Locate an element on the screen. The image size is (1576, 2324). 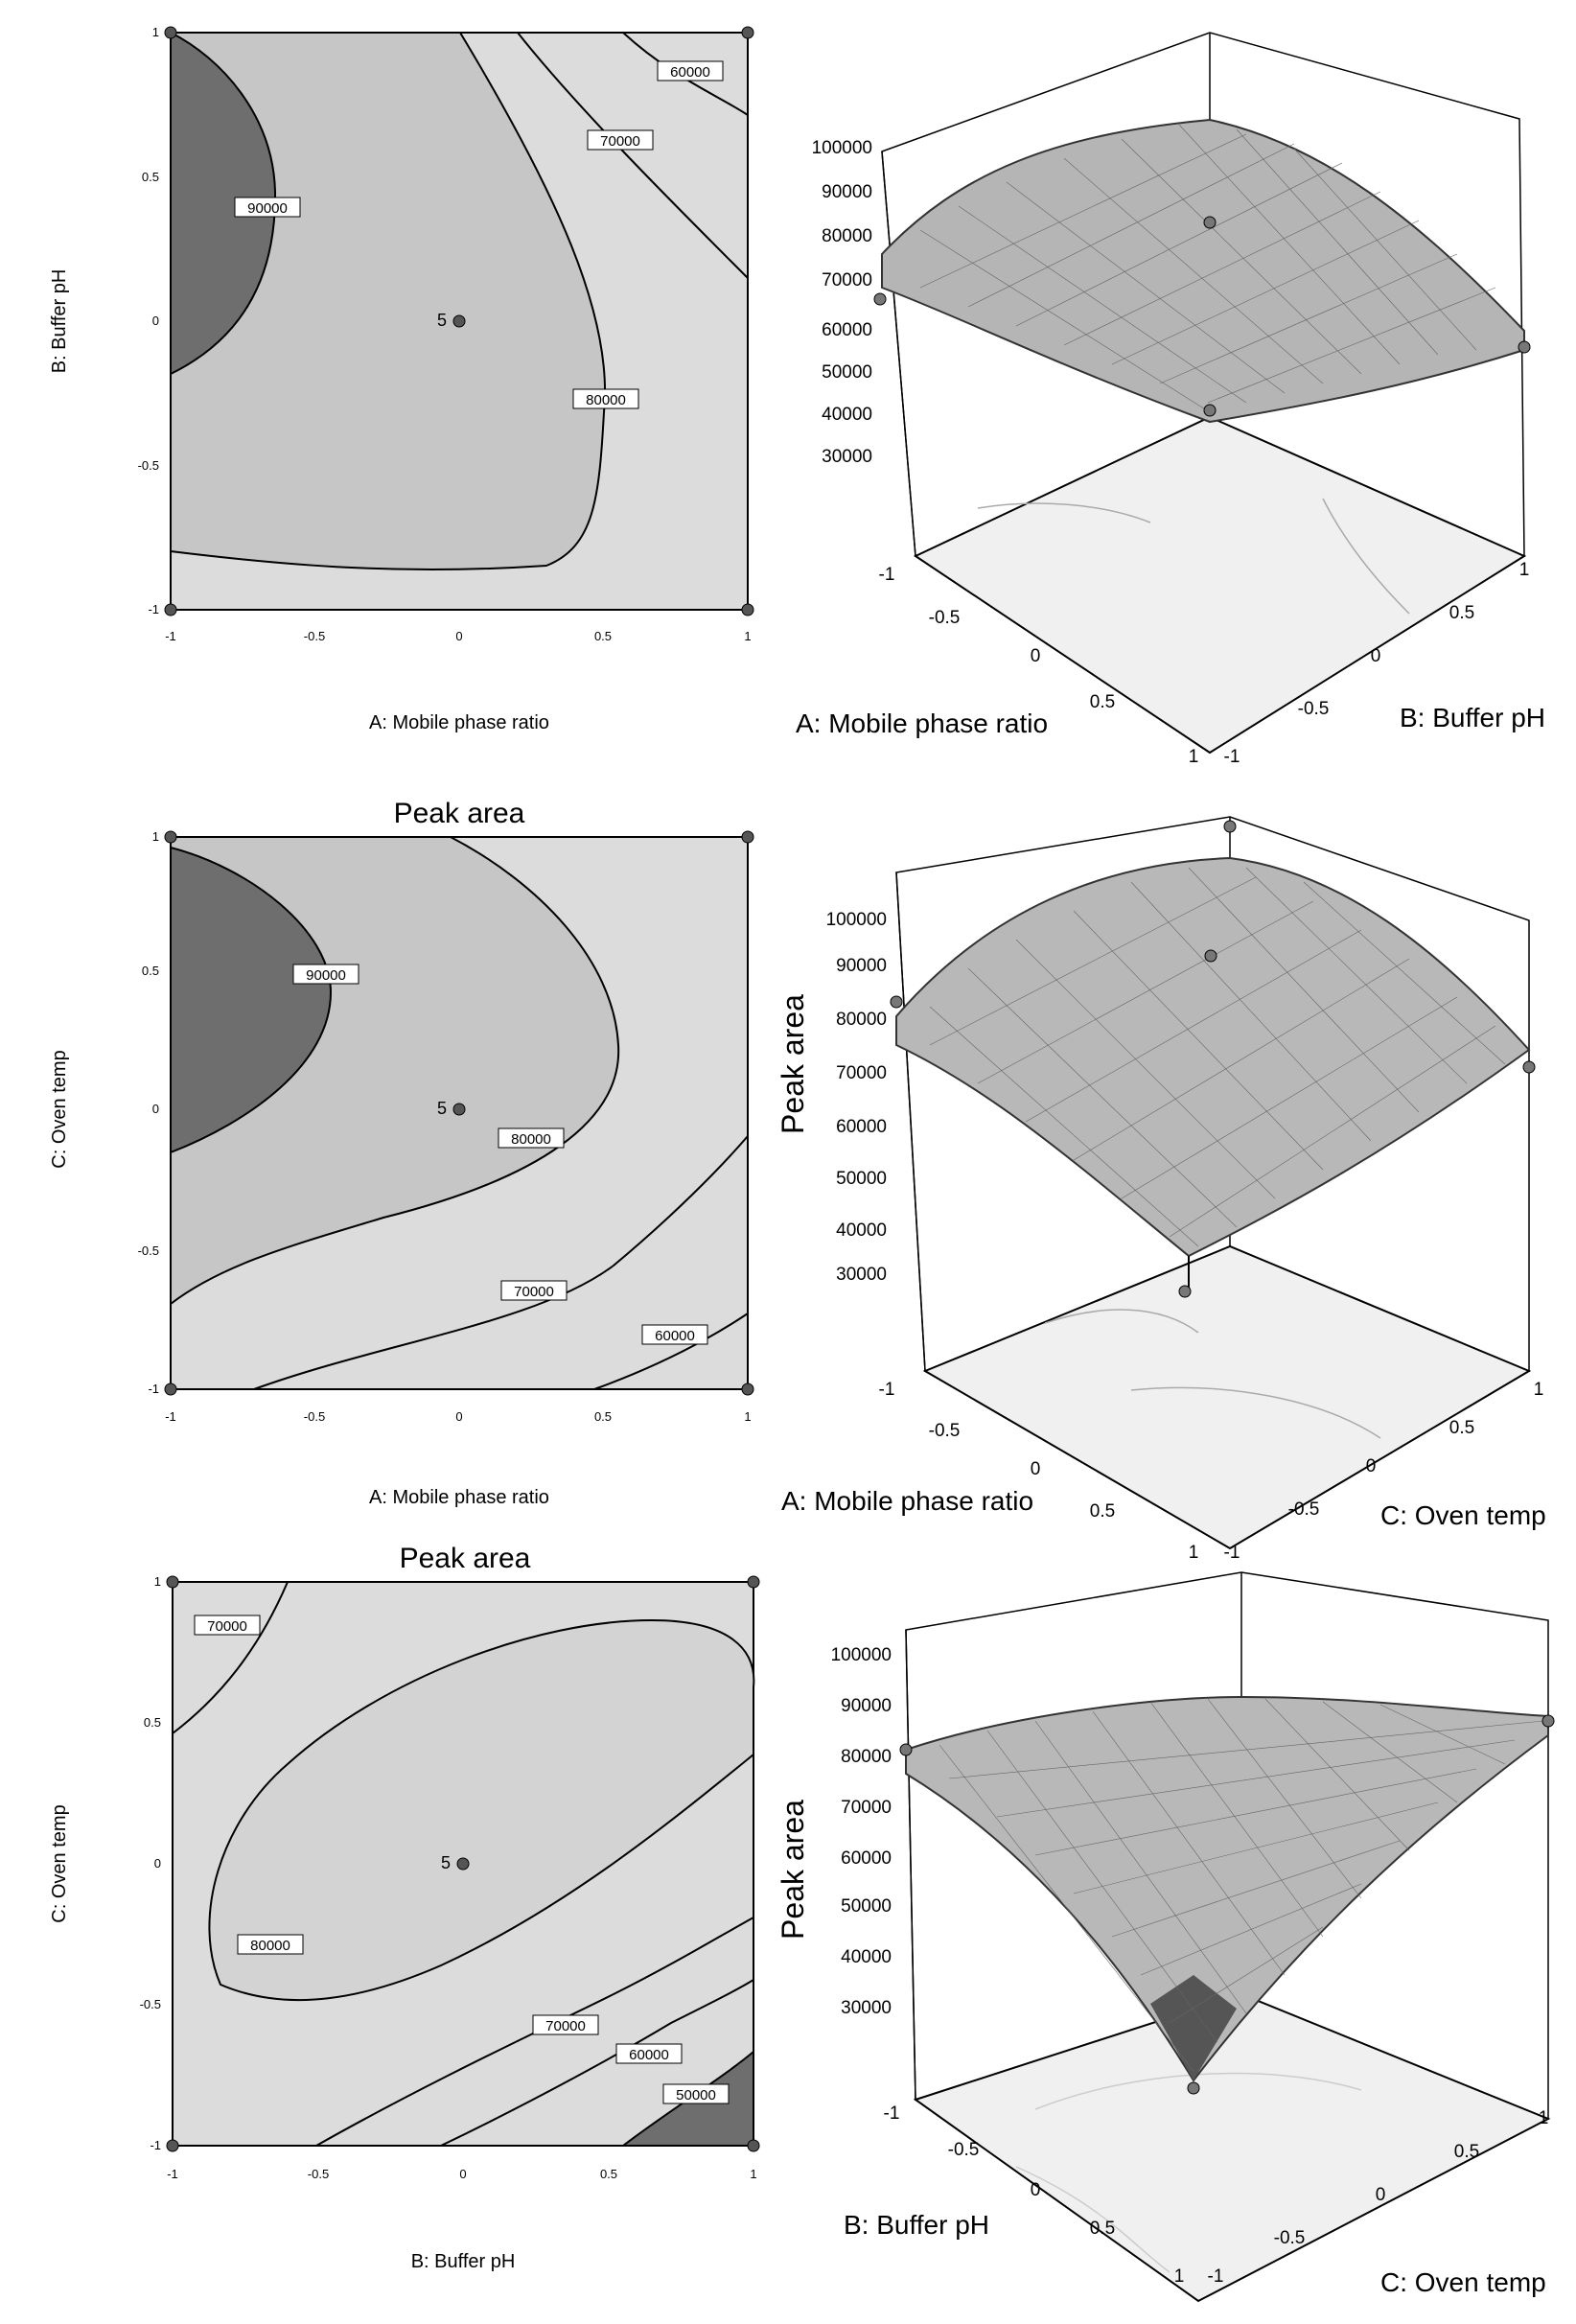
floor-contours is located at coordinates (1193, 556).